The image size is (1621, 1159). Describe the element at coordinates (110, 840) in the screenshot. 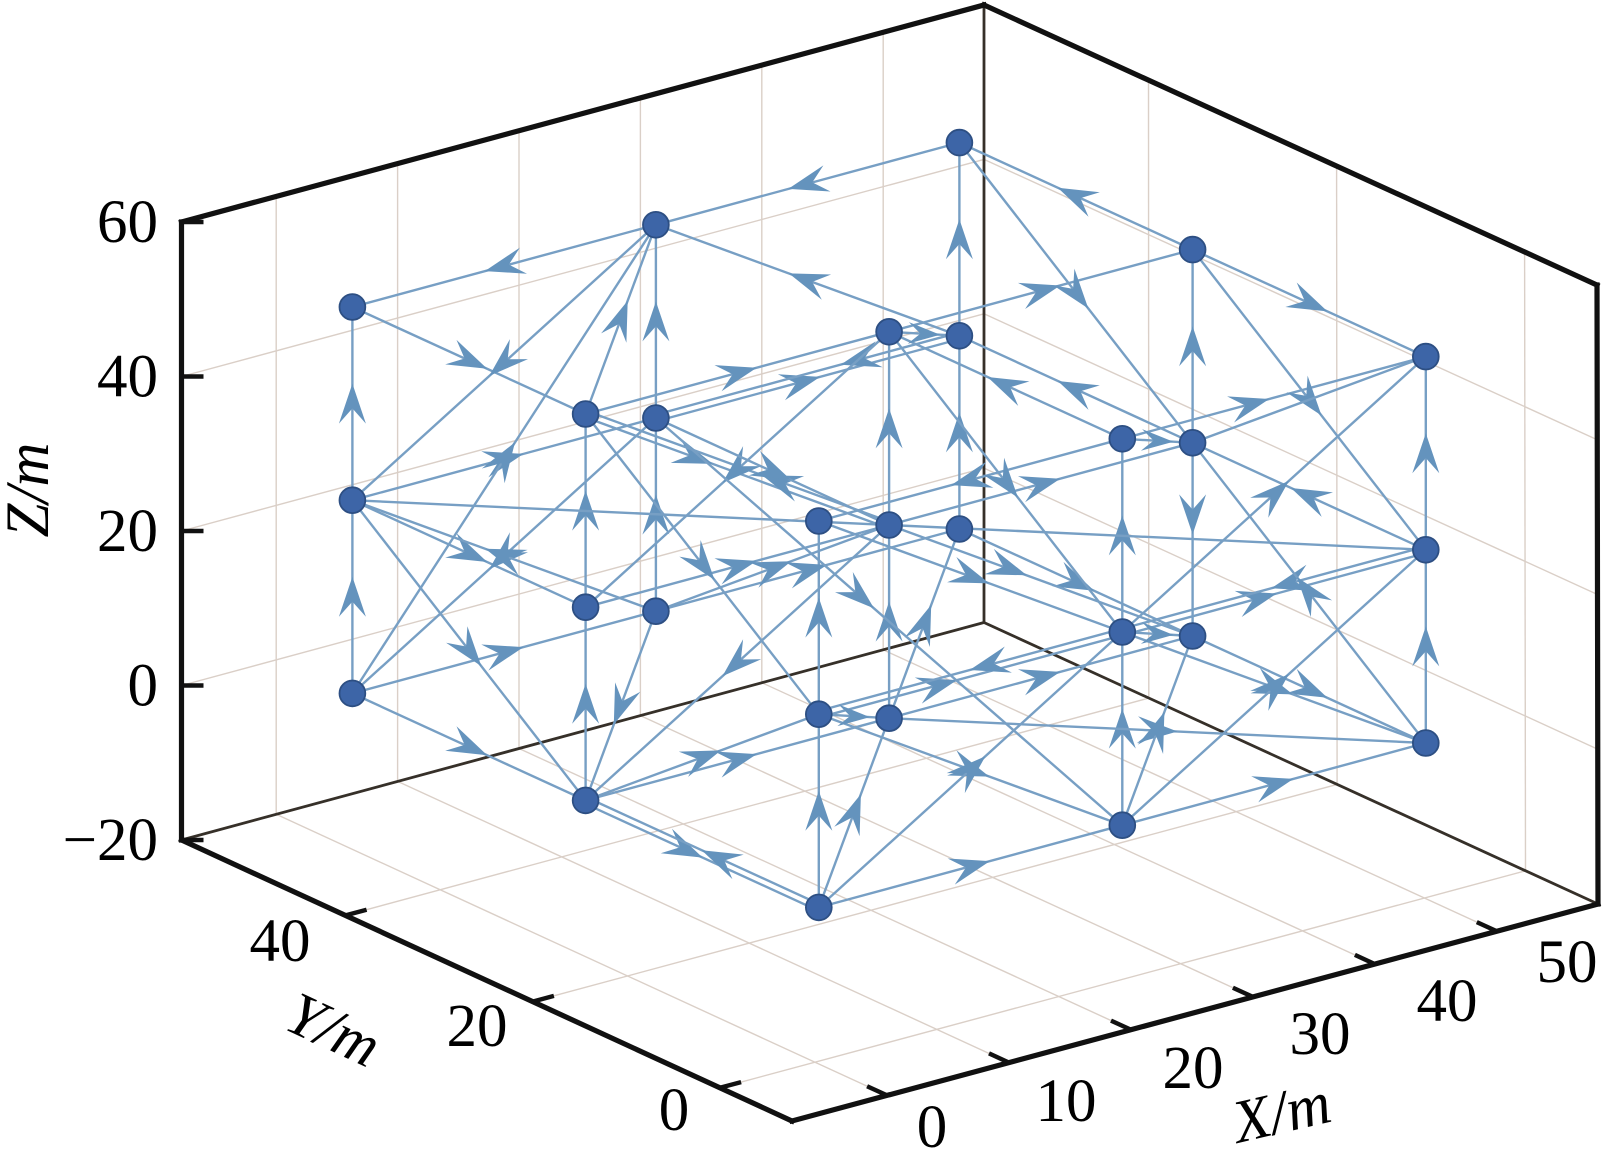

I see `svg-text: −20` at that location.